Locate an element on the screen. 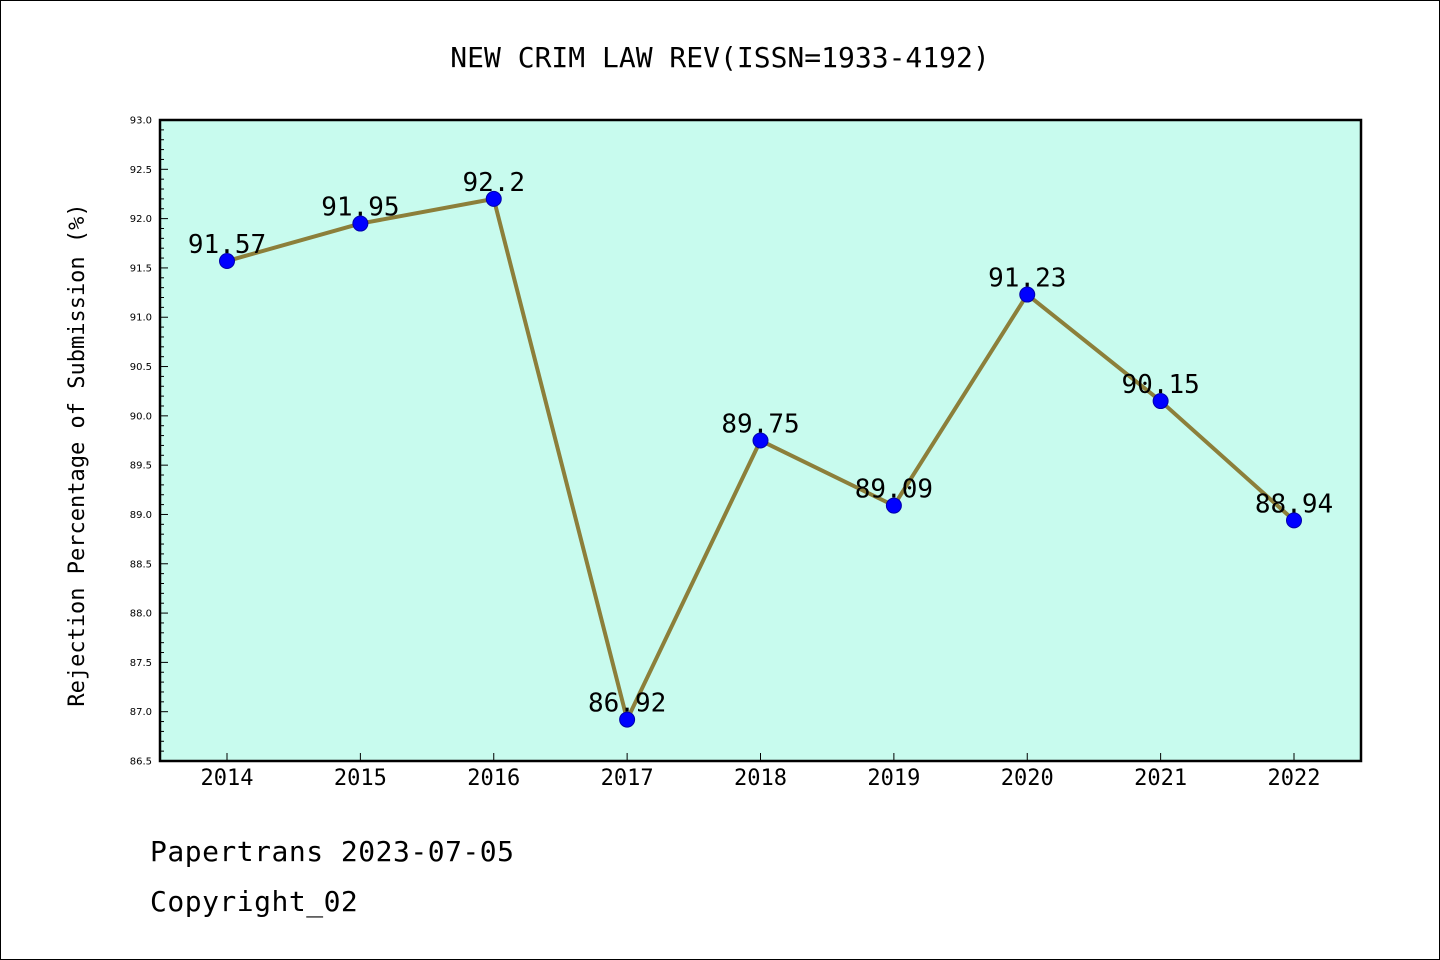 This screenshot has height=960, width=1440. data-label: 86.92 is located at coordinates (627, 704).